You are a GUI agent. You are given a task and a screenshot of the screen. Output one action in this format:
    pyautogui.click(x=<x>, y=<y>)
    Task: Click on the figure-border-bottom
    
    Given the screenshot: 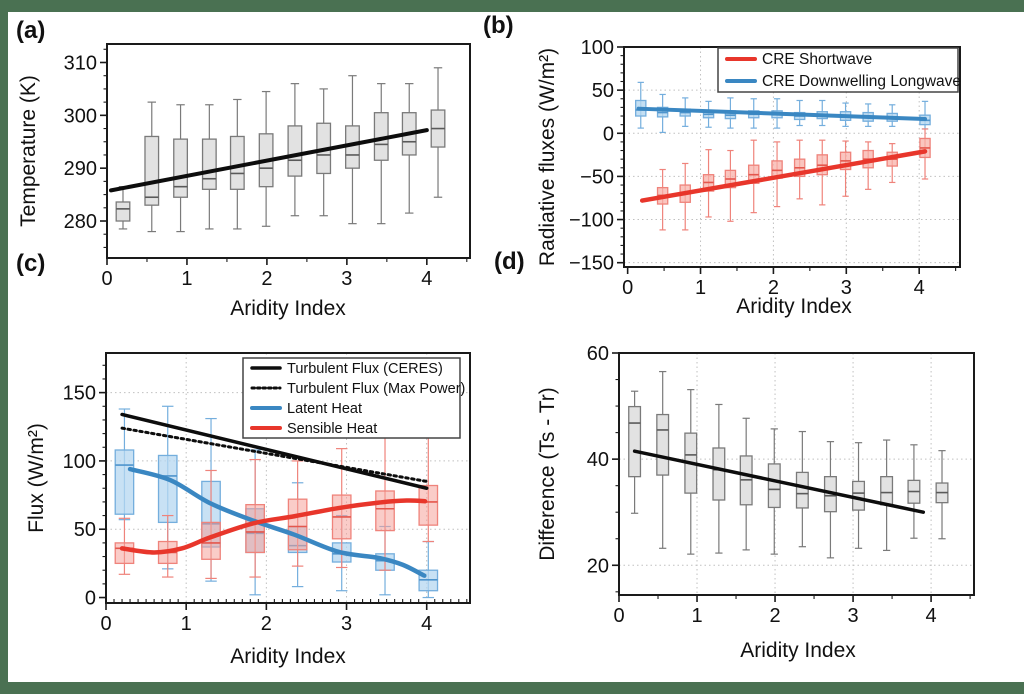 What is the action you would take?
    pyautogui.click(x=512, y=688)
    